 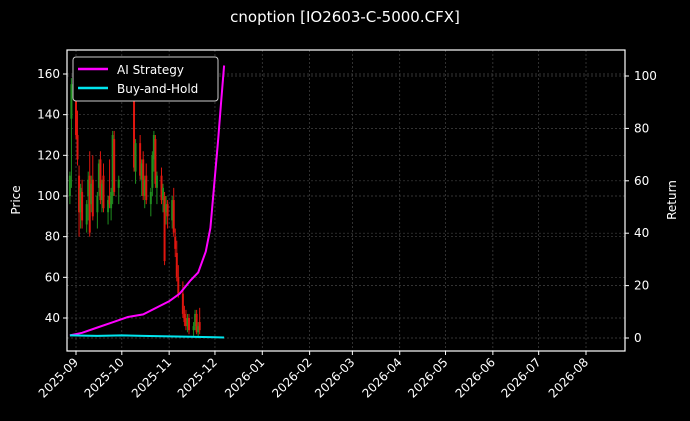 I want to click on svg-text: 20, so click(x=641, y=286).